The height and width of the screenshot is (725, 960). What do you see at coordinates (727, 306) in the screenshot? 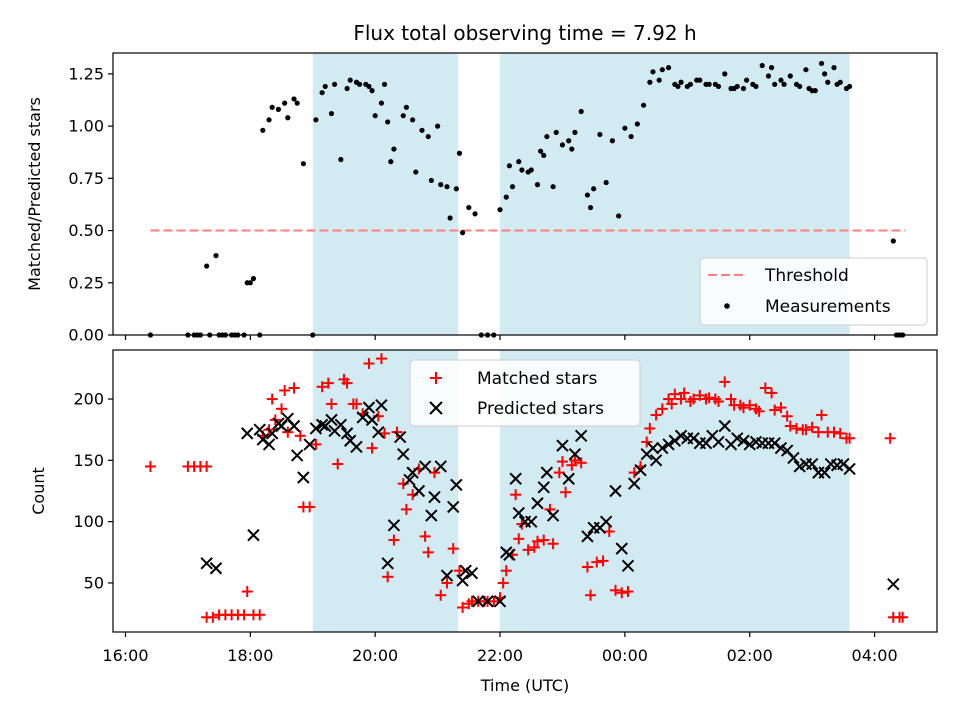
I see `measurements-legend-swatch` at bounding box center [727, 306].